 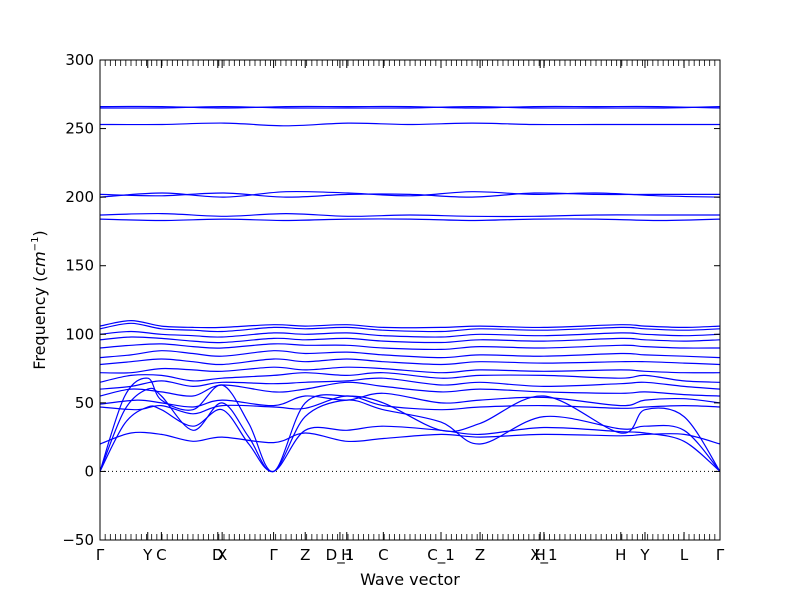 What do you see at coordinates (340, 555) in the screenshot?
I see `x-tick-label: D_1` at bounding box center [340, 555].